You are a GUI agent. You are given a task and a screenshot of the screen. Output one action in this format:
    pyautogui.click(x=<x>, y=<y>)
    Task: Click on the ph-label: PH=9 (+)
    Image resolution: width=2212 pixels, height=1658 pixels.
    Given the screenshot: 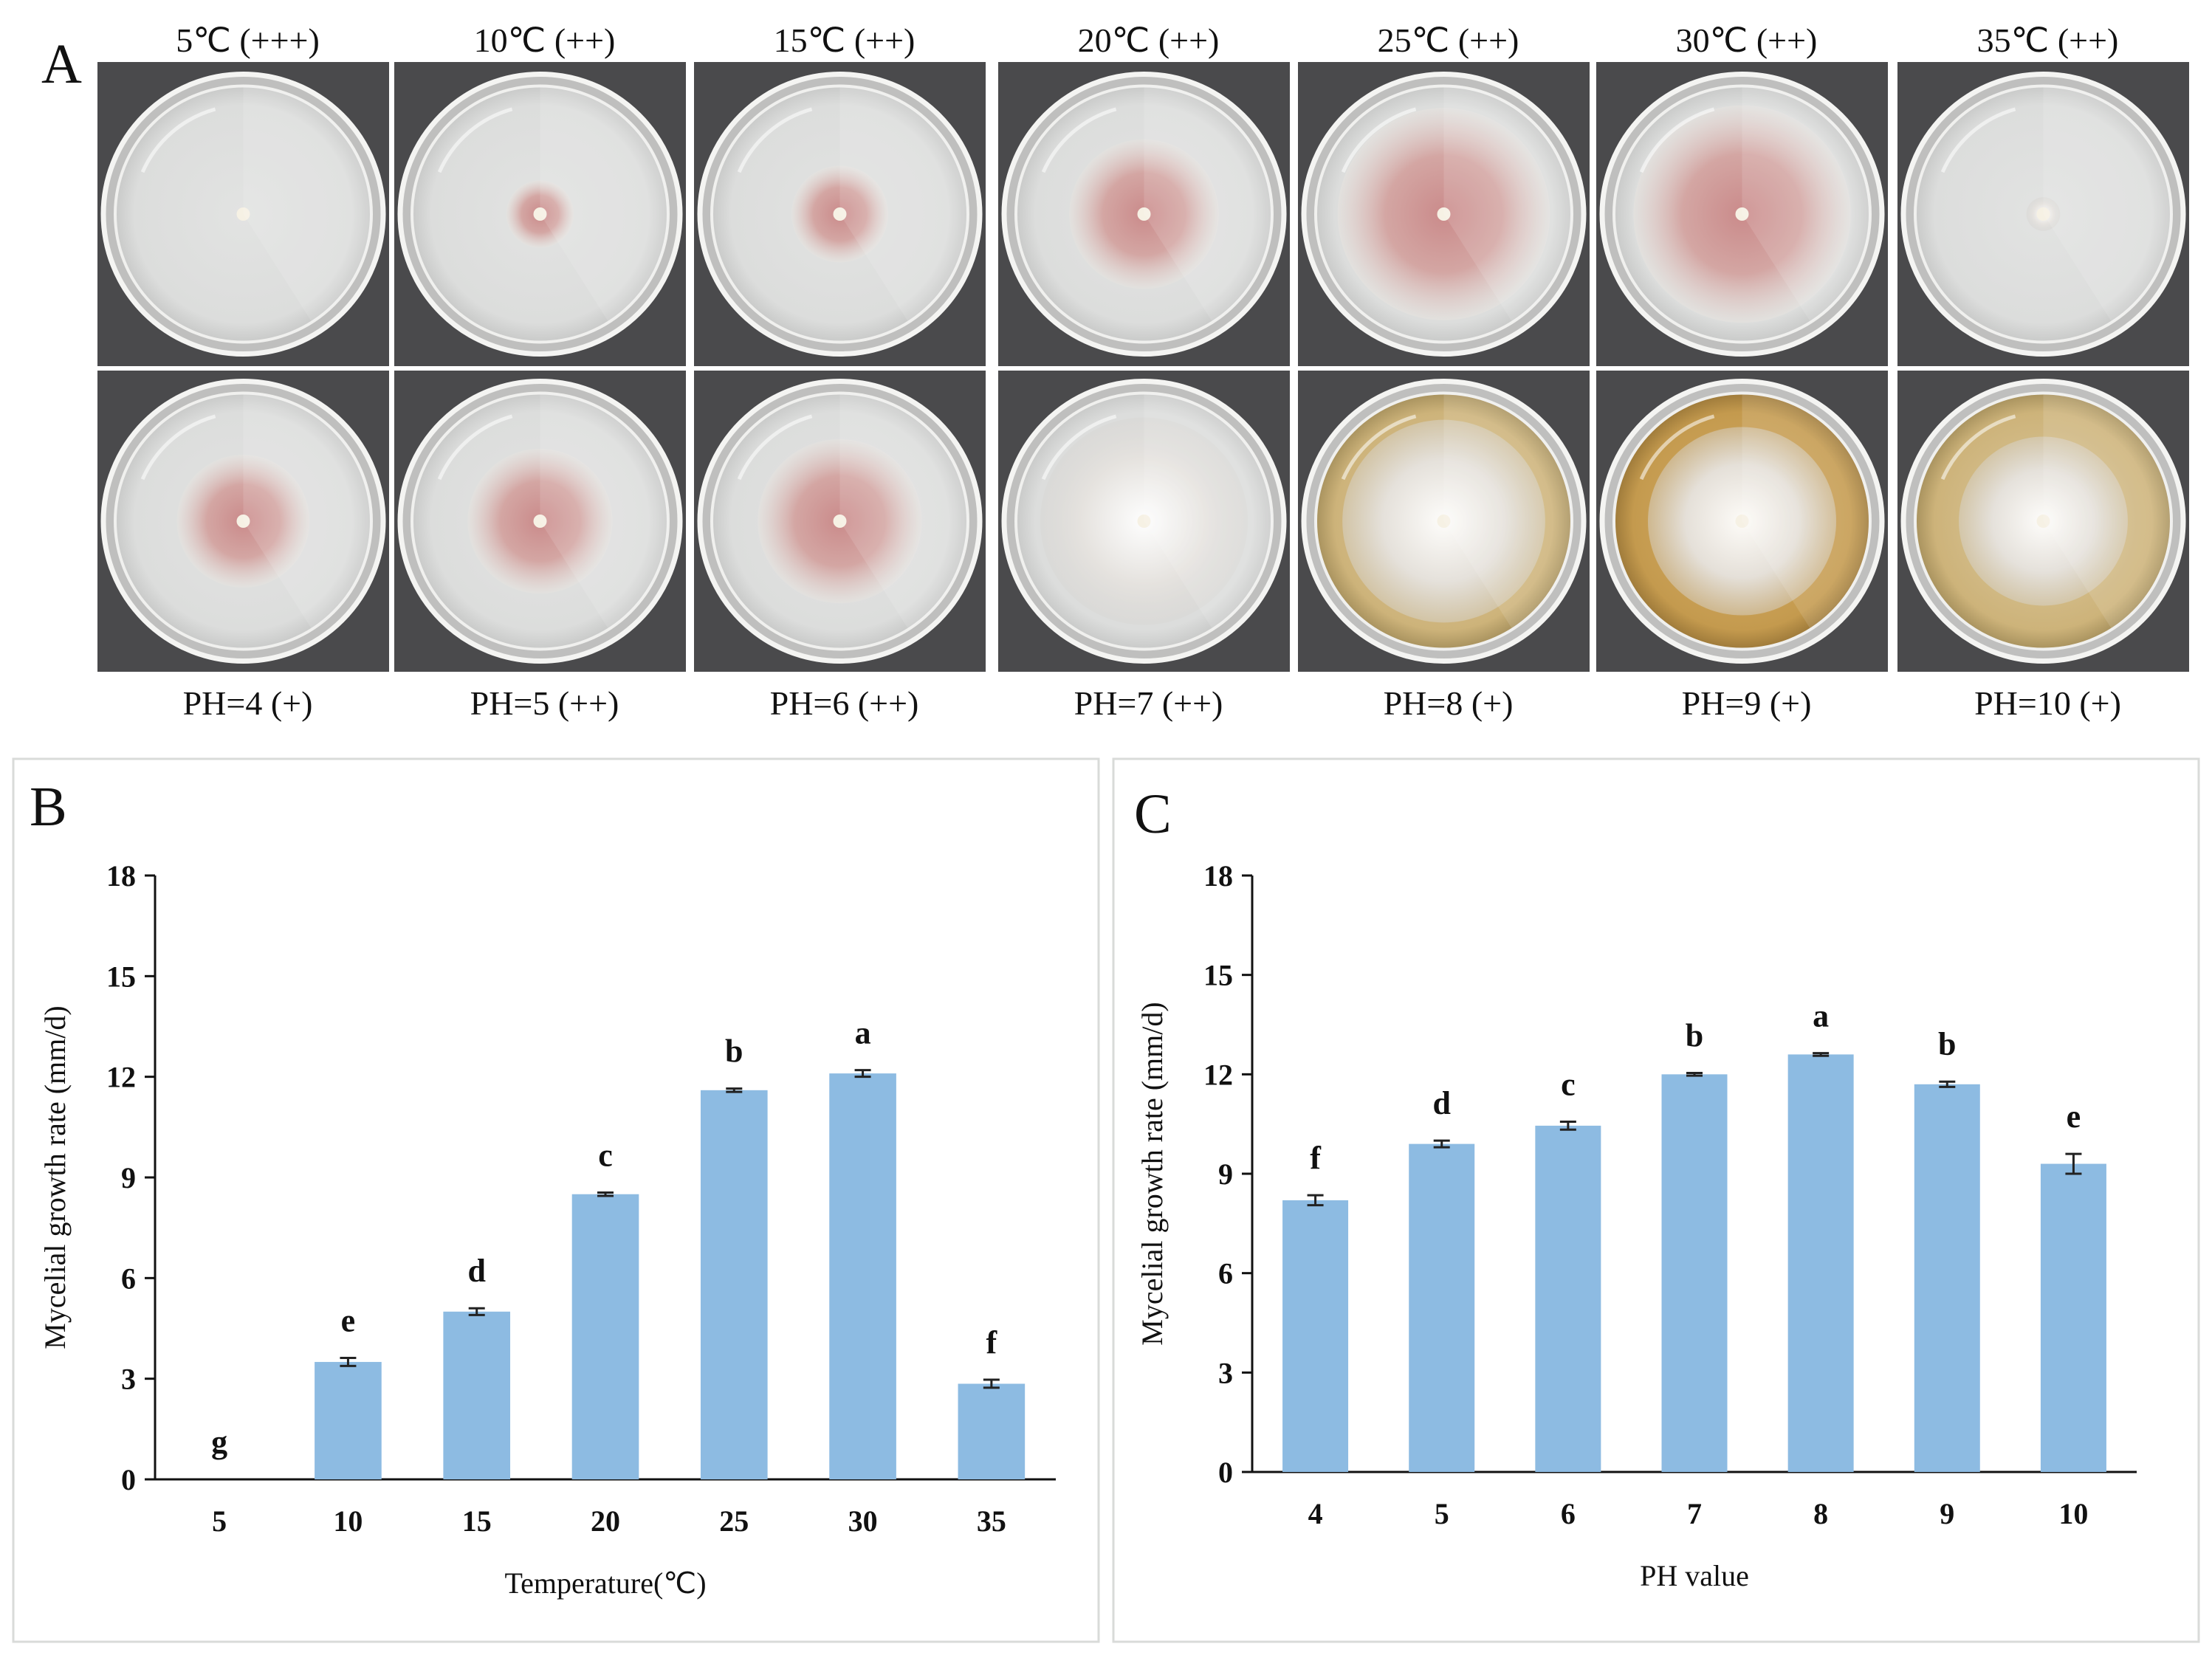 What is the action you would take?
    pyautogui.click(x=1747, y=703)
    